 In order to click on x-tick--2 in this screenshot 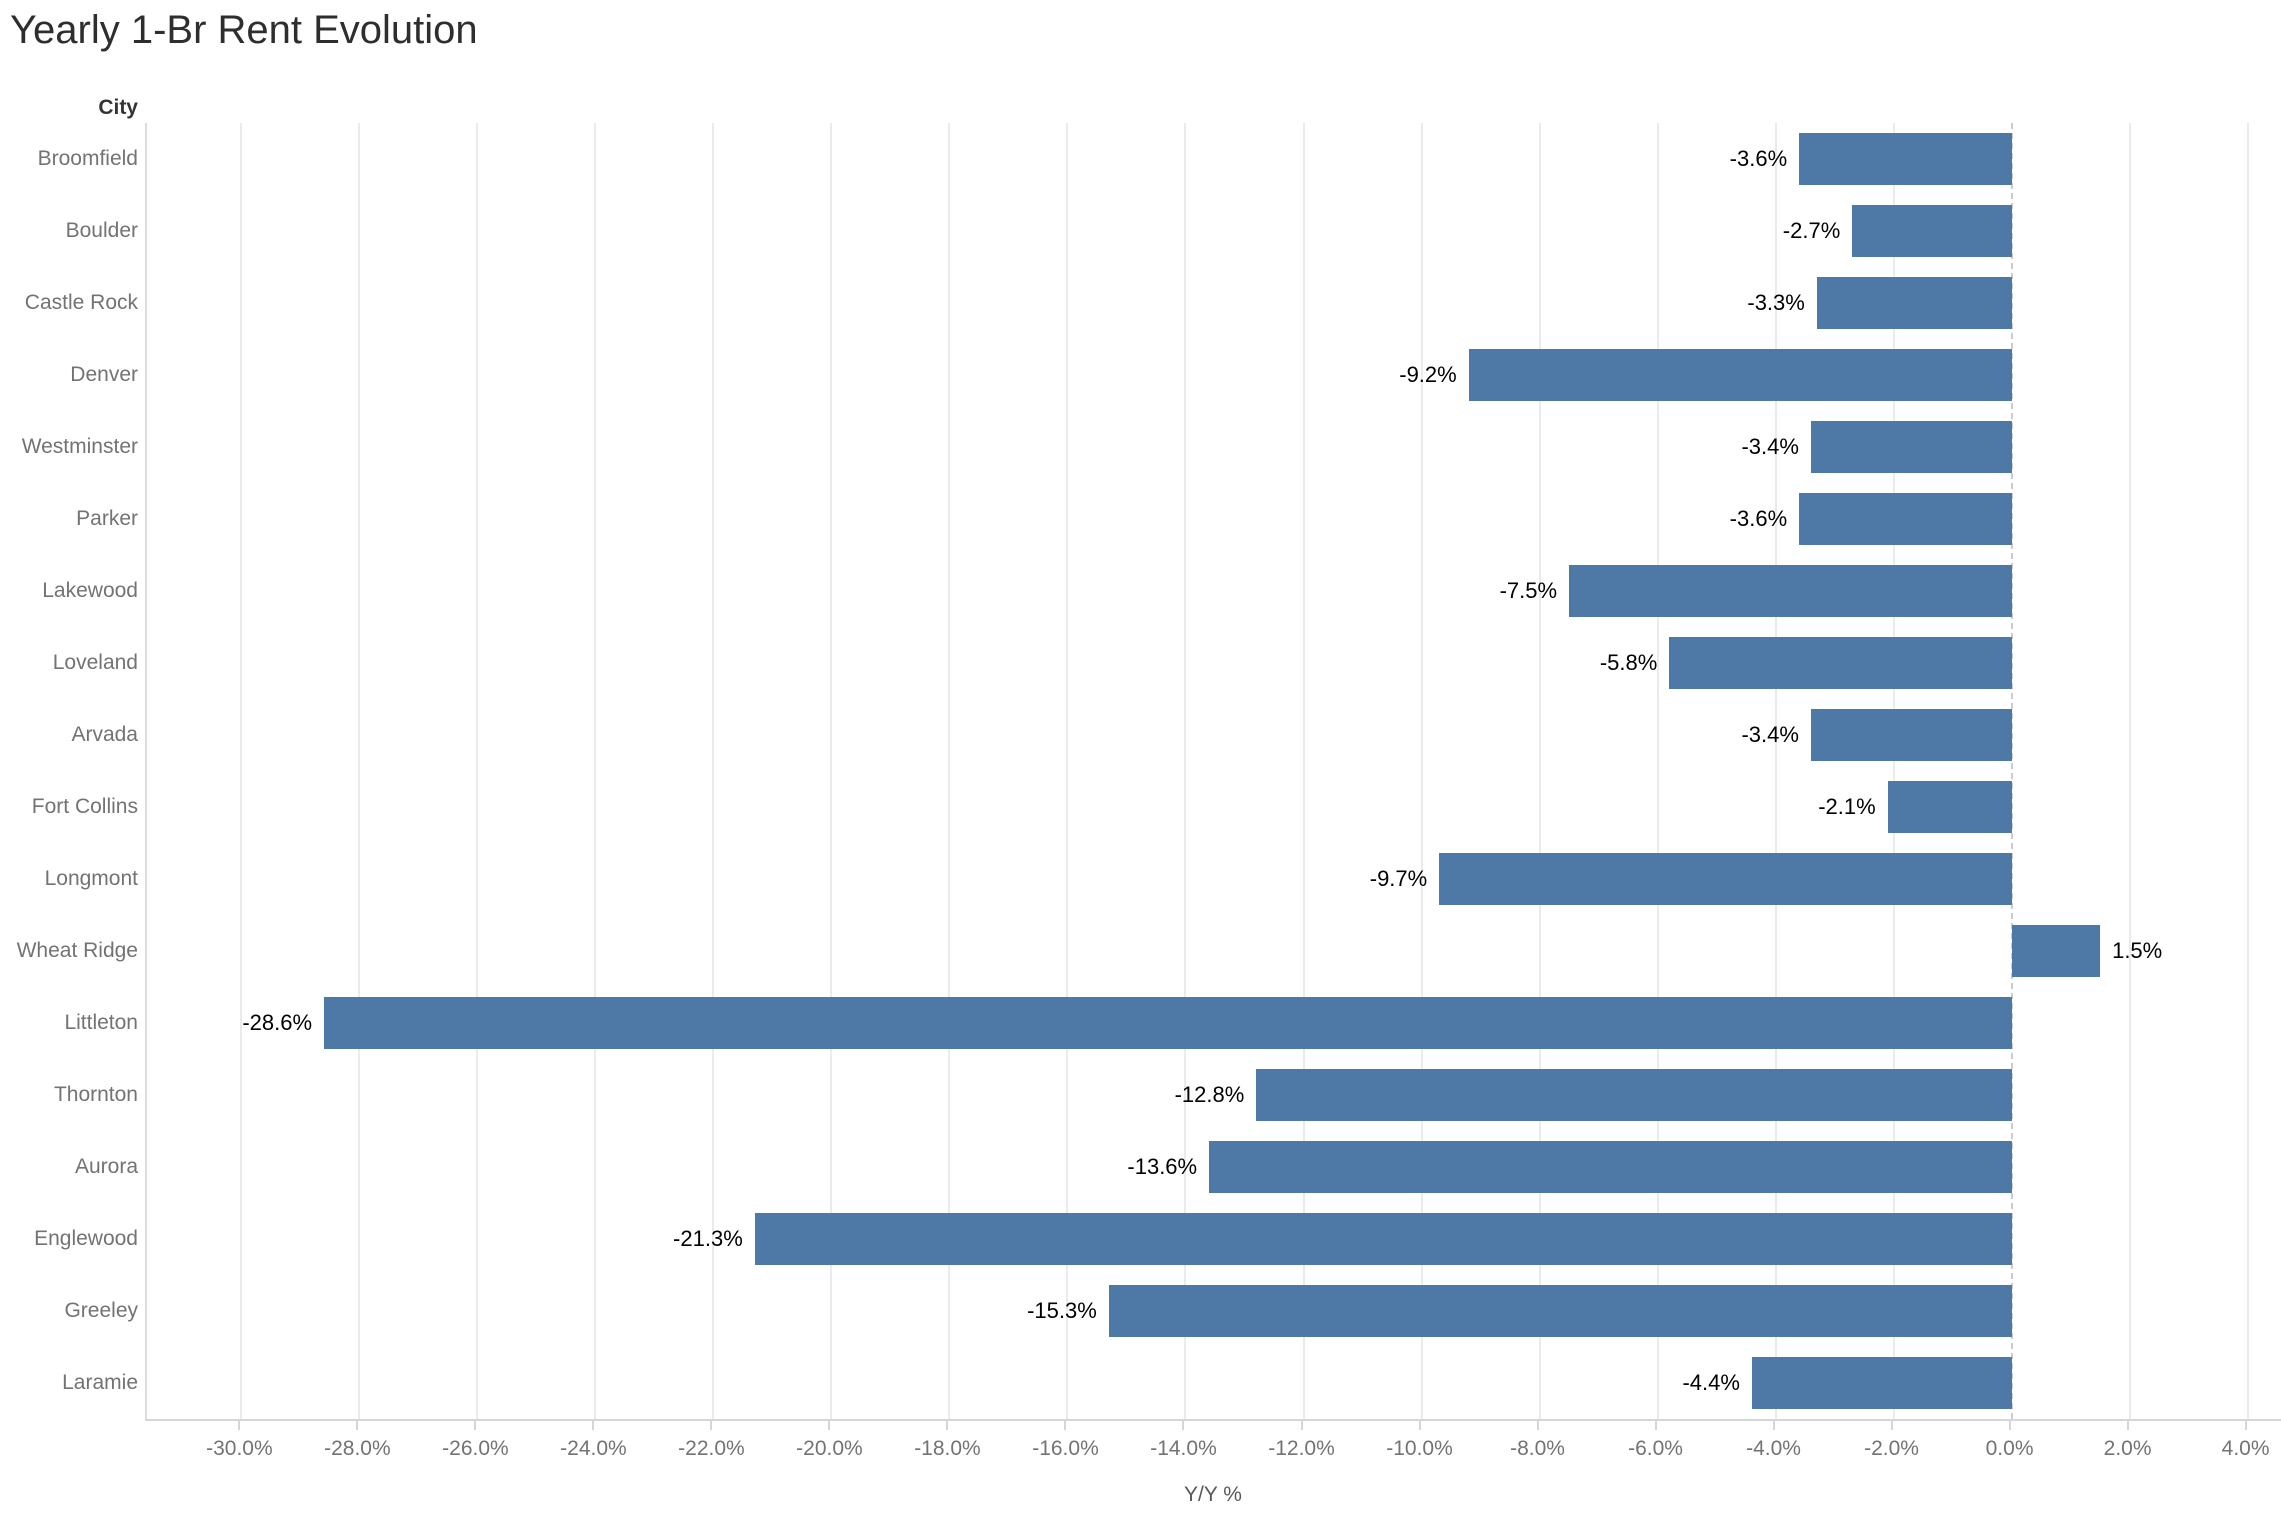, I will do `click(1891, 1425)`.